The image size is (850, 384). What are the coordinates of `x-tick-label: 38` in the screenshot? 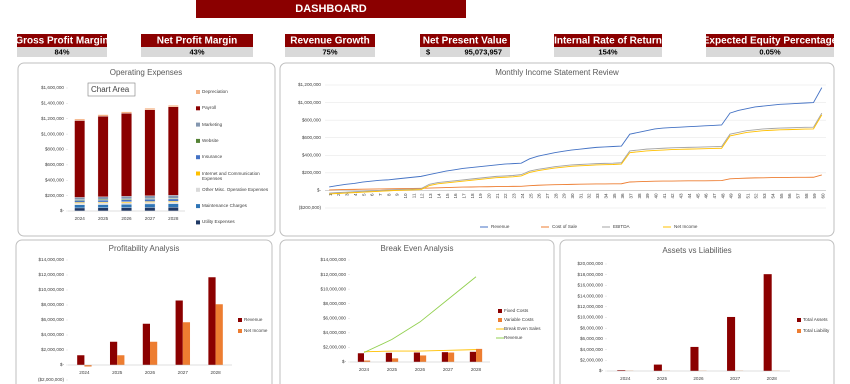 It's located at (639, 196).